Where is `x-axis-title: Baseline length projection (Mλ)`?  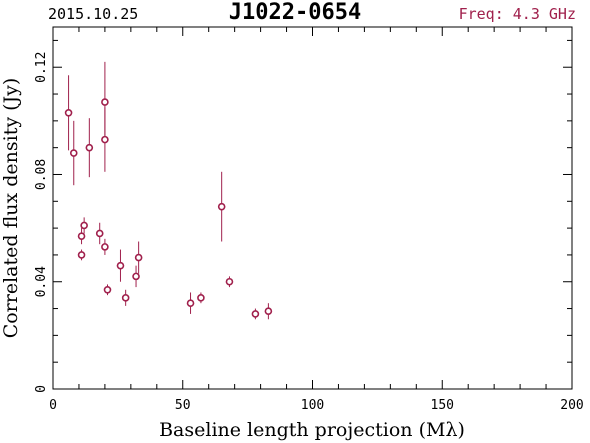 x-axis-title: Baseline length projection (Mλ) is located at coordinates (312, 430).